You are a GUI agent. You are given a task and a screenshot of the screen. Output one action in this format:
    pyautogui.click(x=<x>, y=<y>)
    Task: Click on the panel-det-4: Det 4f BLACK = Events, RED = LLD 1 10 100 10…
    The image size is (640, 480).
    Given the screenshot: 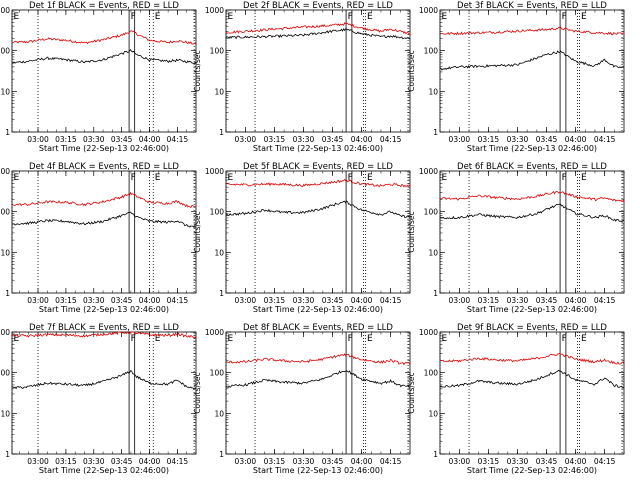 What is the action you would take?
    pyautogui.click(x=98, y=238)
    